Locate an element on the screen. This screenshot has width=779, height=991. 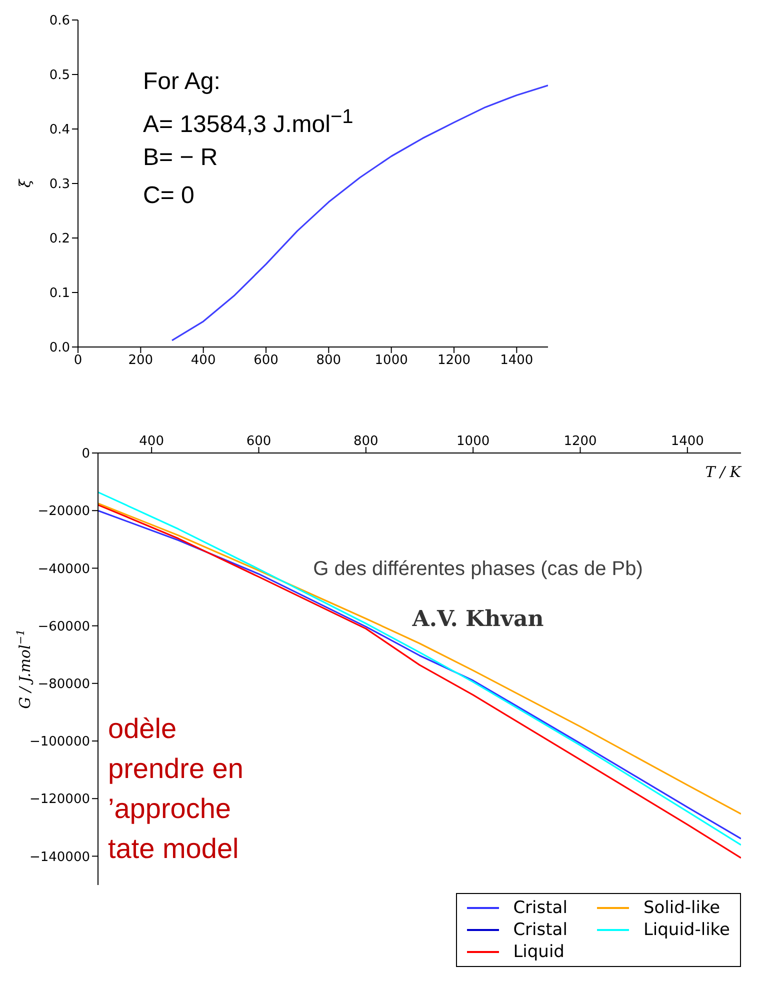
legend-label: Solid-like is located at coordinates (681, 908).